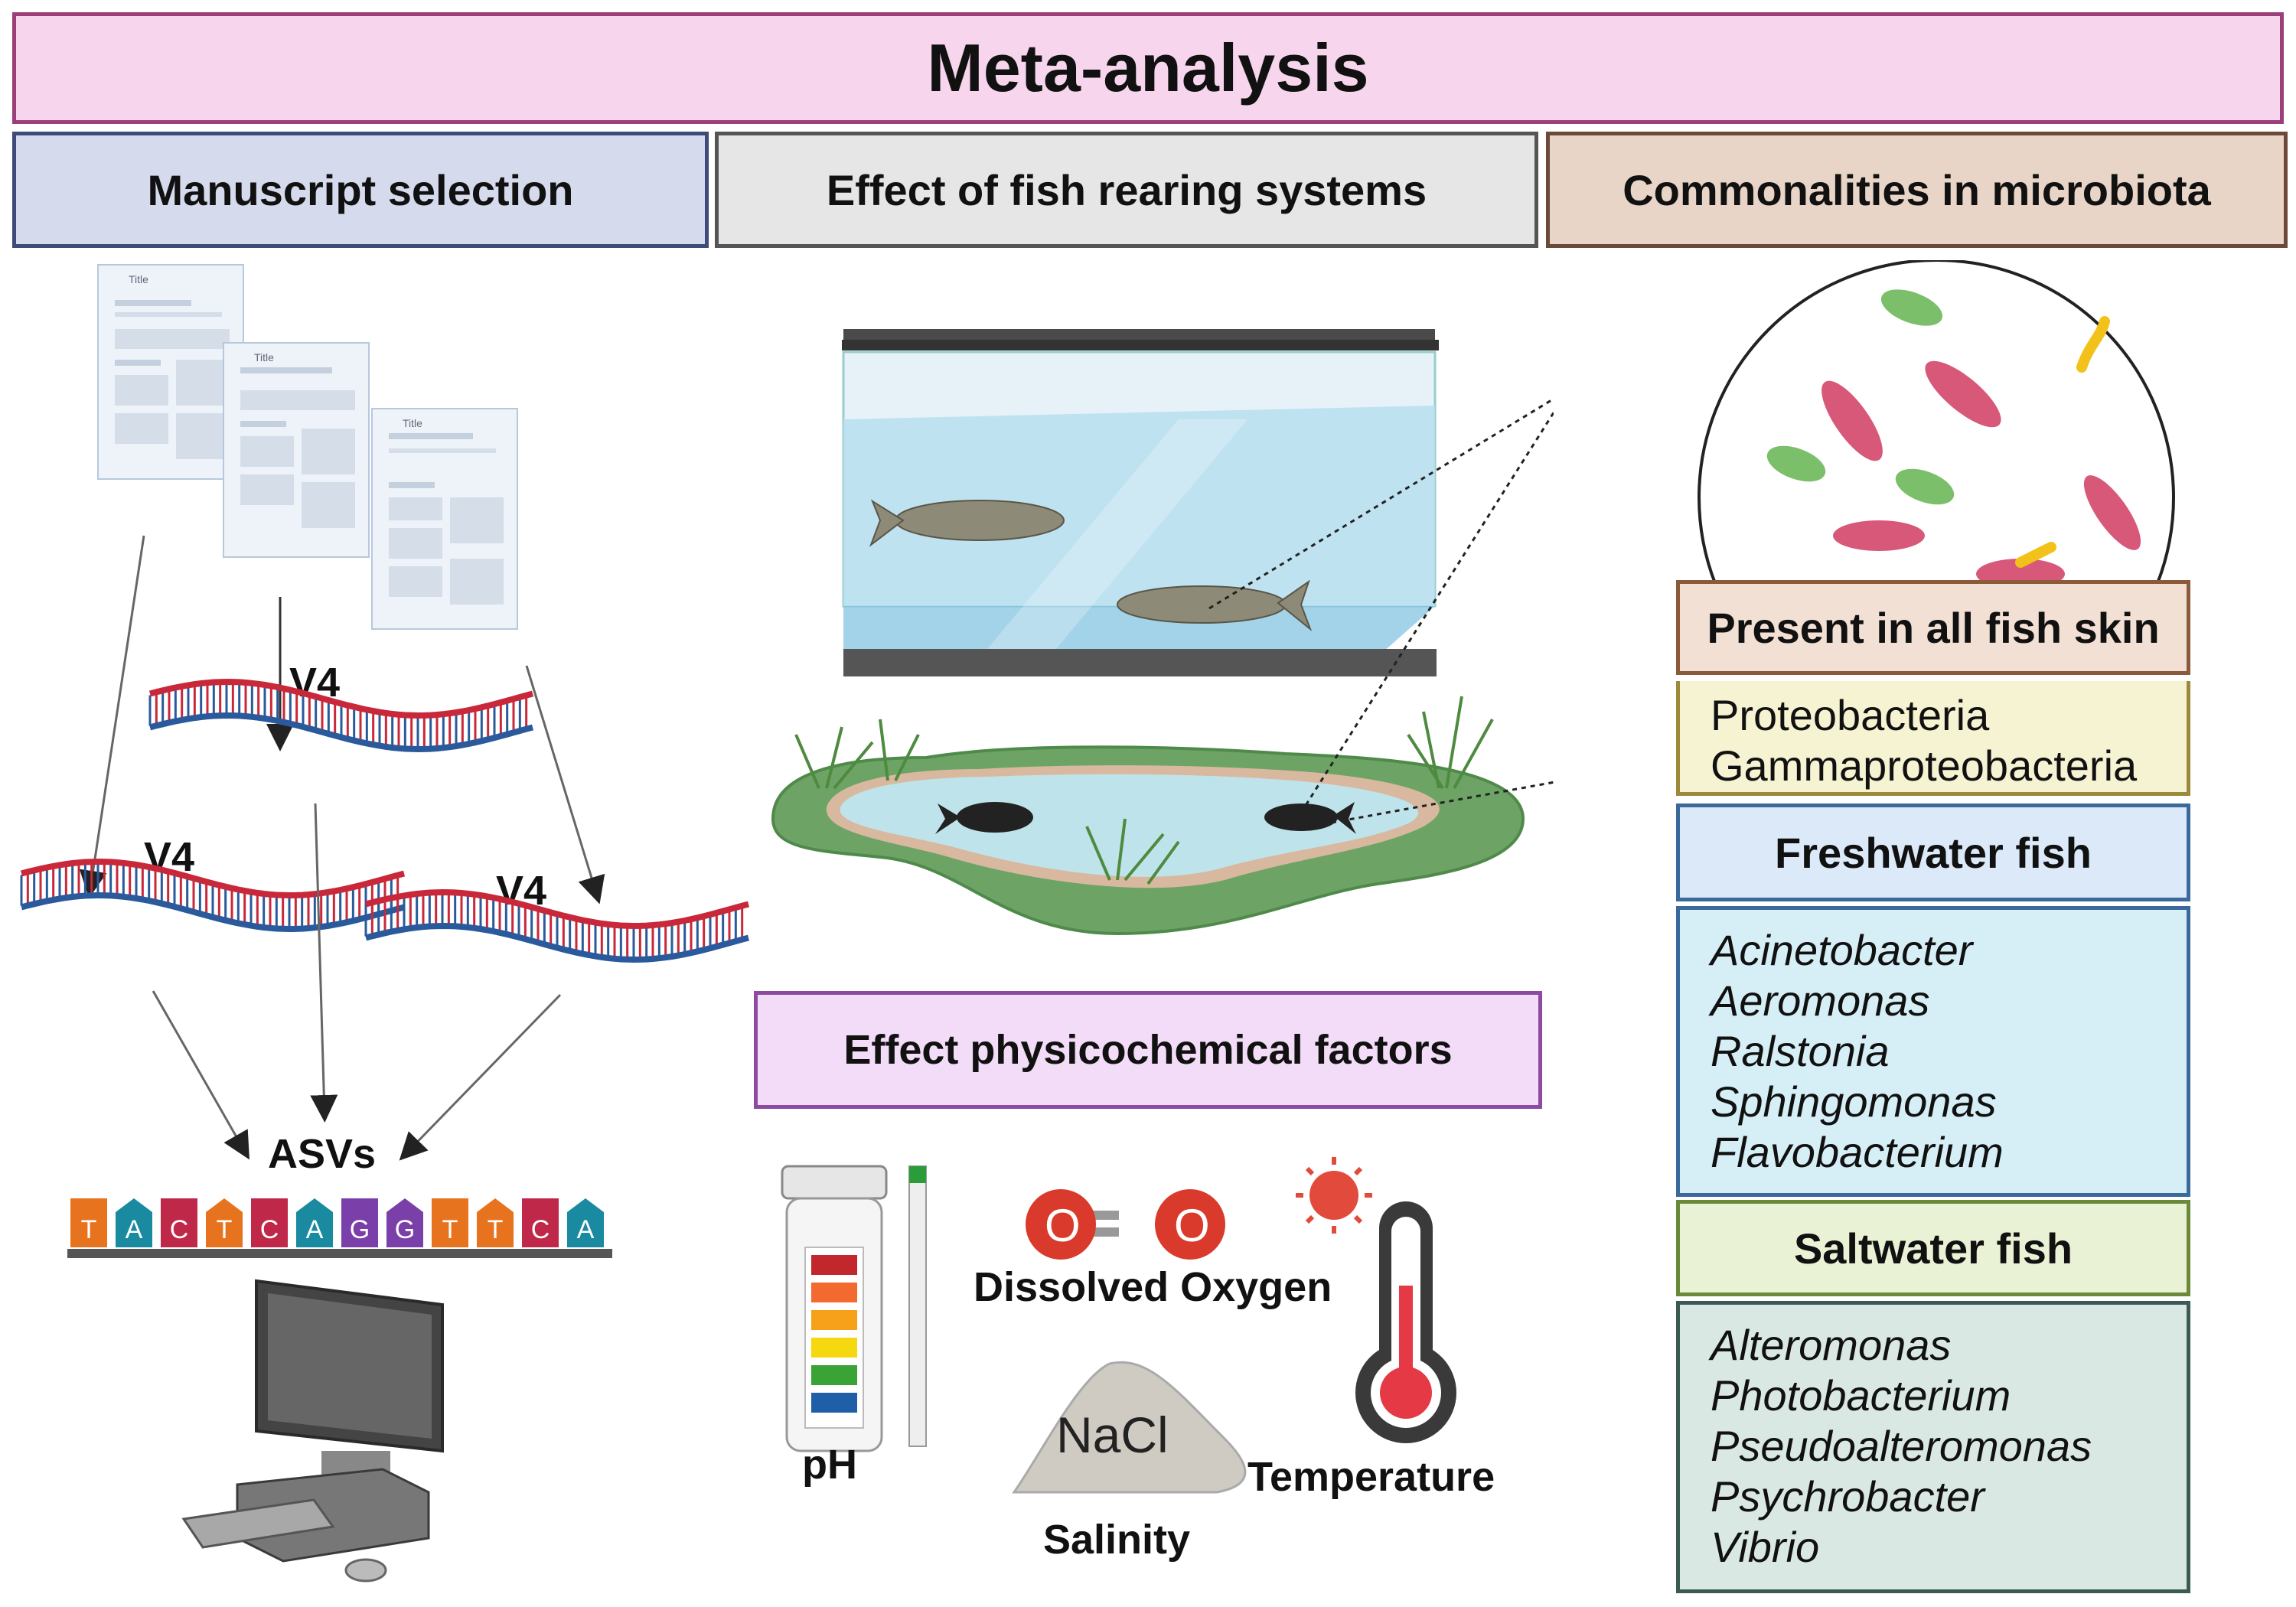  I want to click on oxygen-molecule-icon: O O, so click(1125, 1224).